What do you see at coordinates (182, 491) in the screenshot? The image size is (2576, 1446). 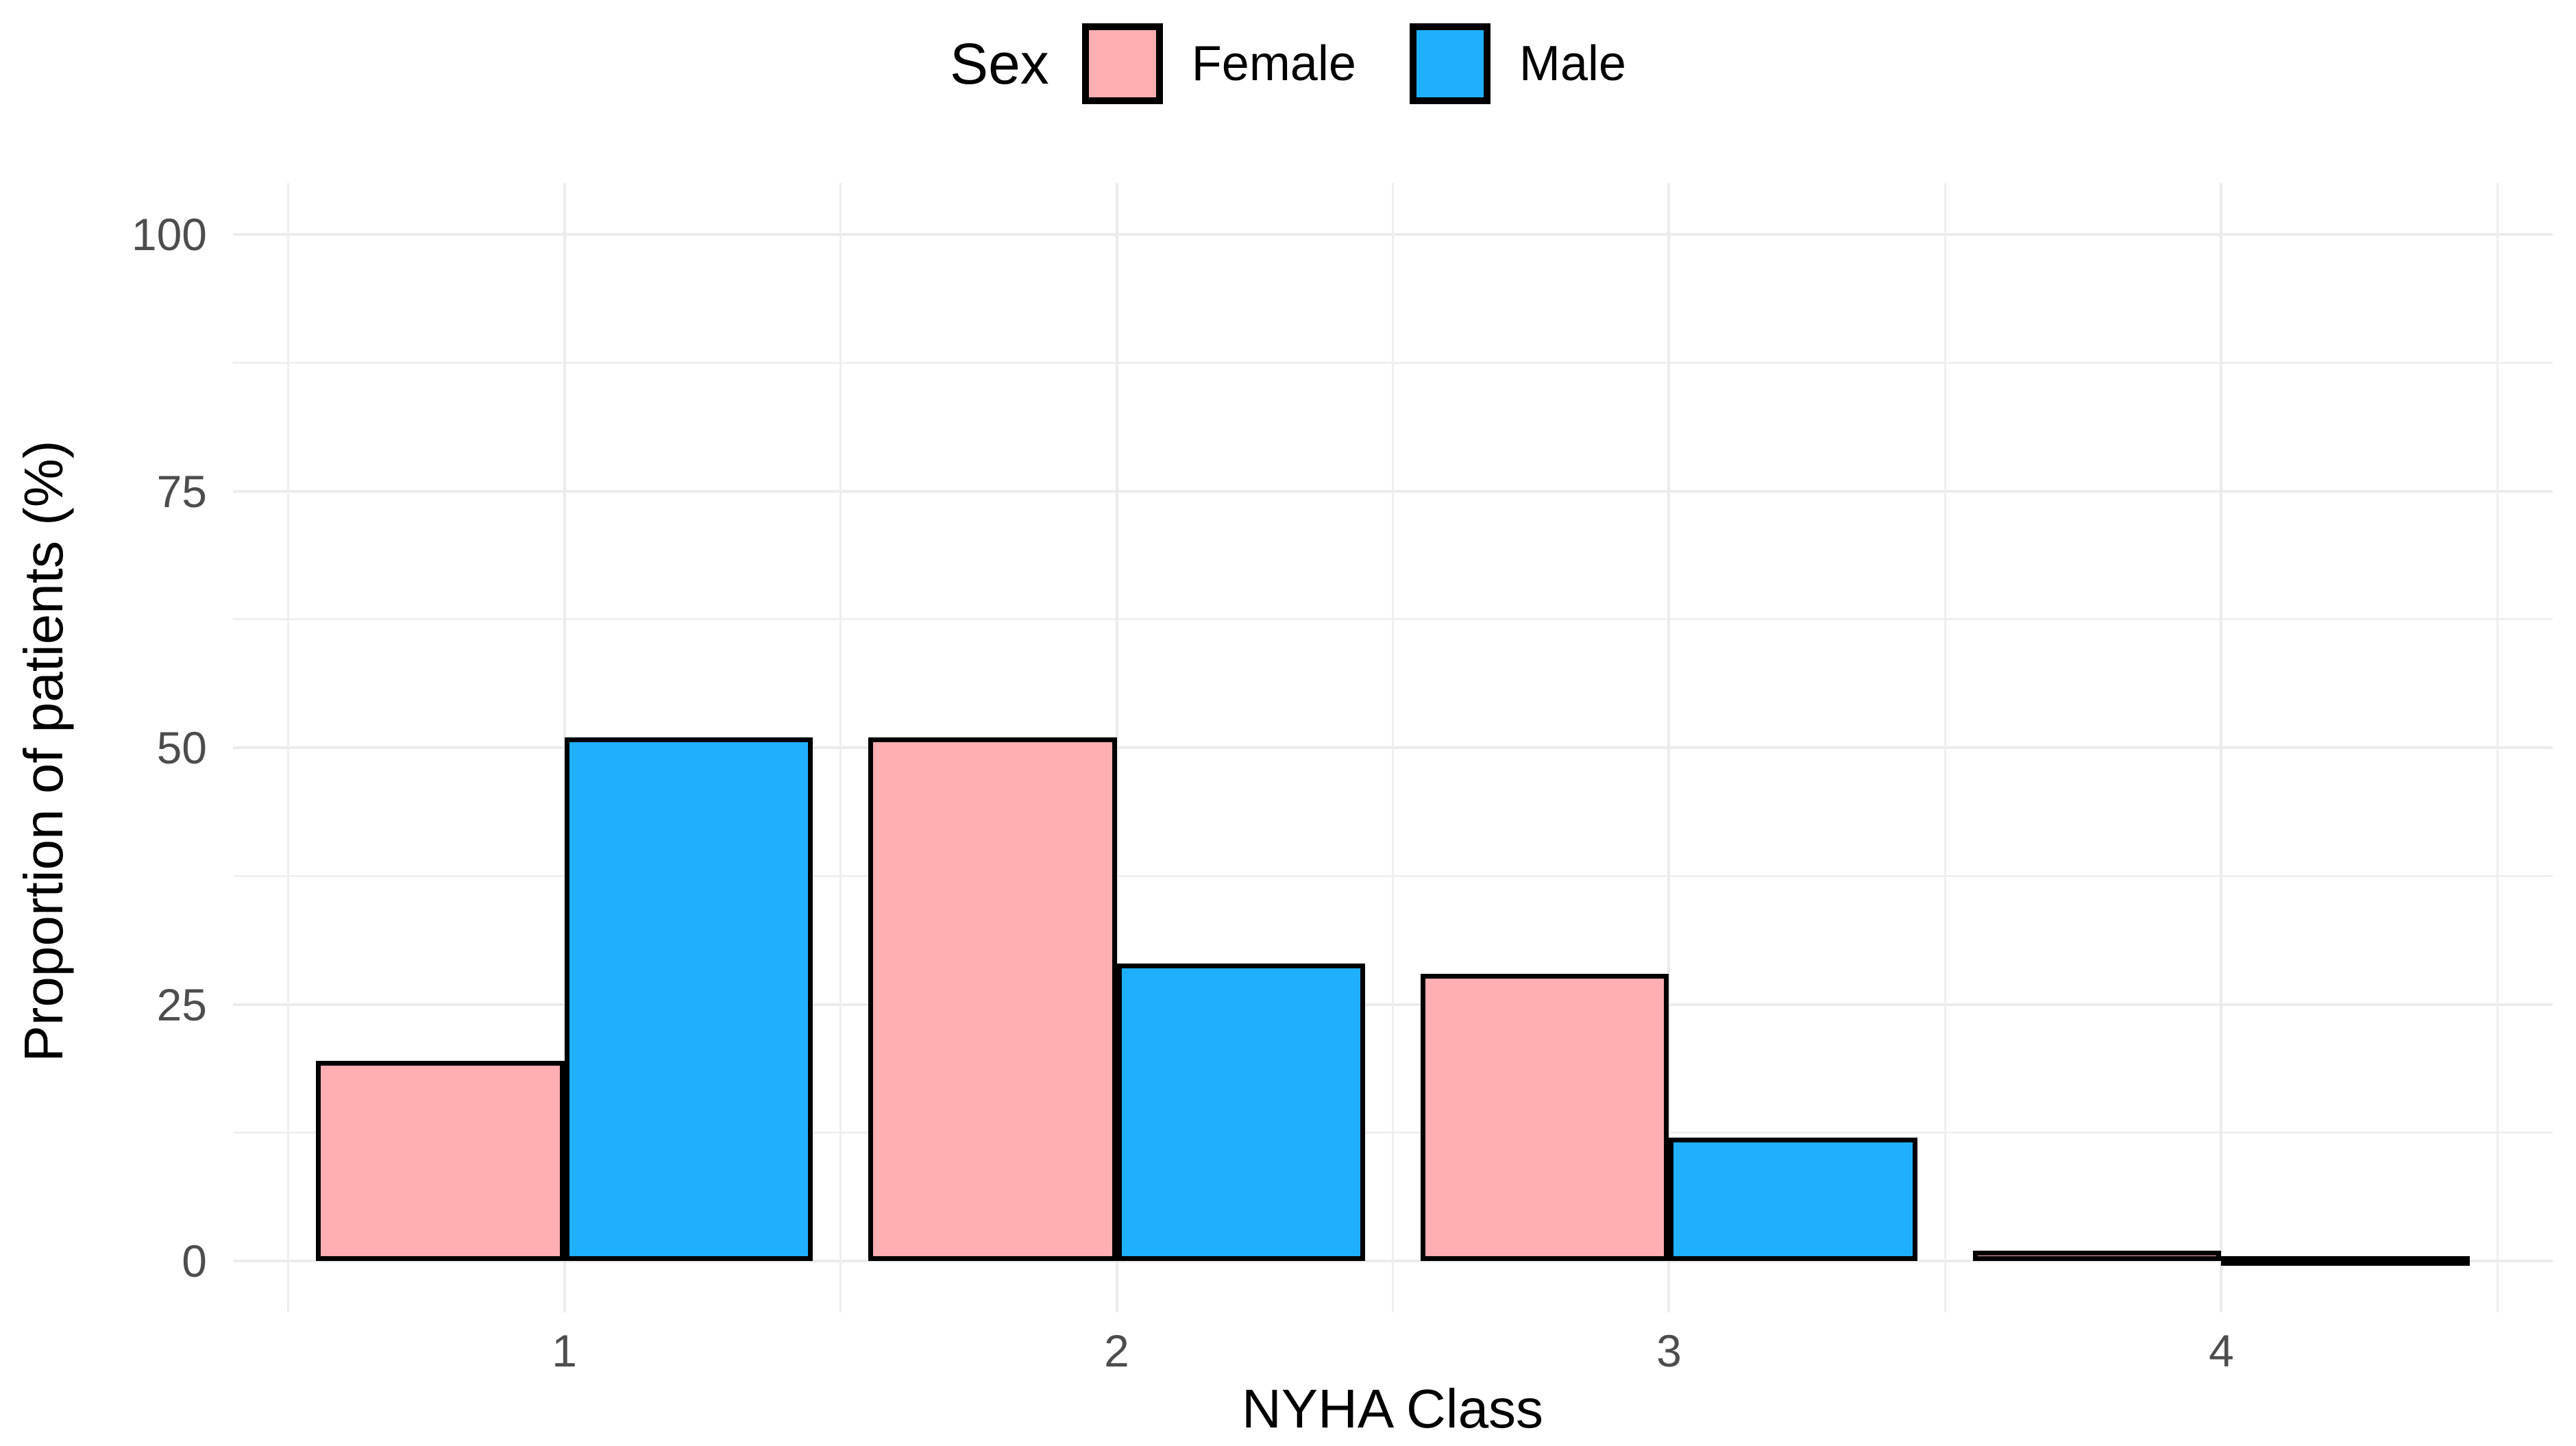 I see `y-tick-label-75: 75` at bounding box center [182, 491].